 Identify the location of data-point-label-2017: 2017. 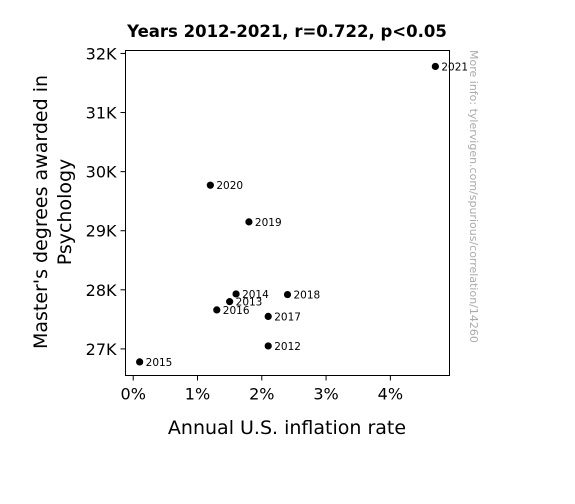
(287, 317).